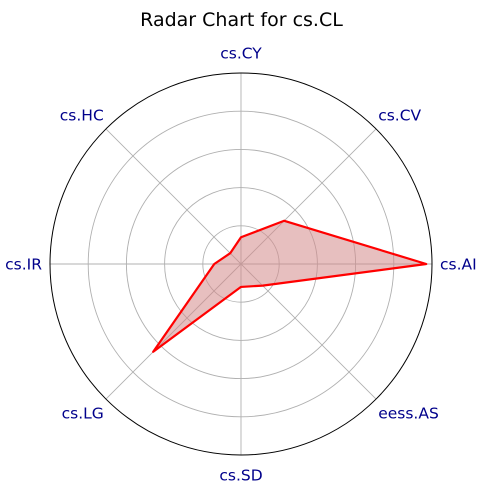 The width and height of the screenshot is (483, 496). I want to click on axis-label-cs-HC: cs.HC, so click(82, 115).